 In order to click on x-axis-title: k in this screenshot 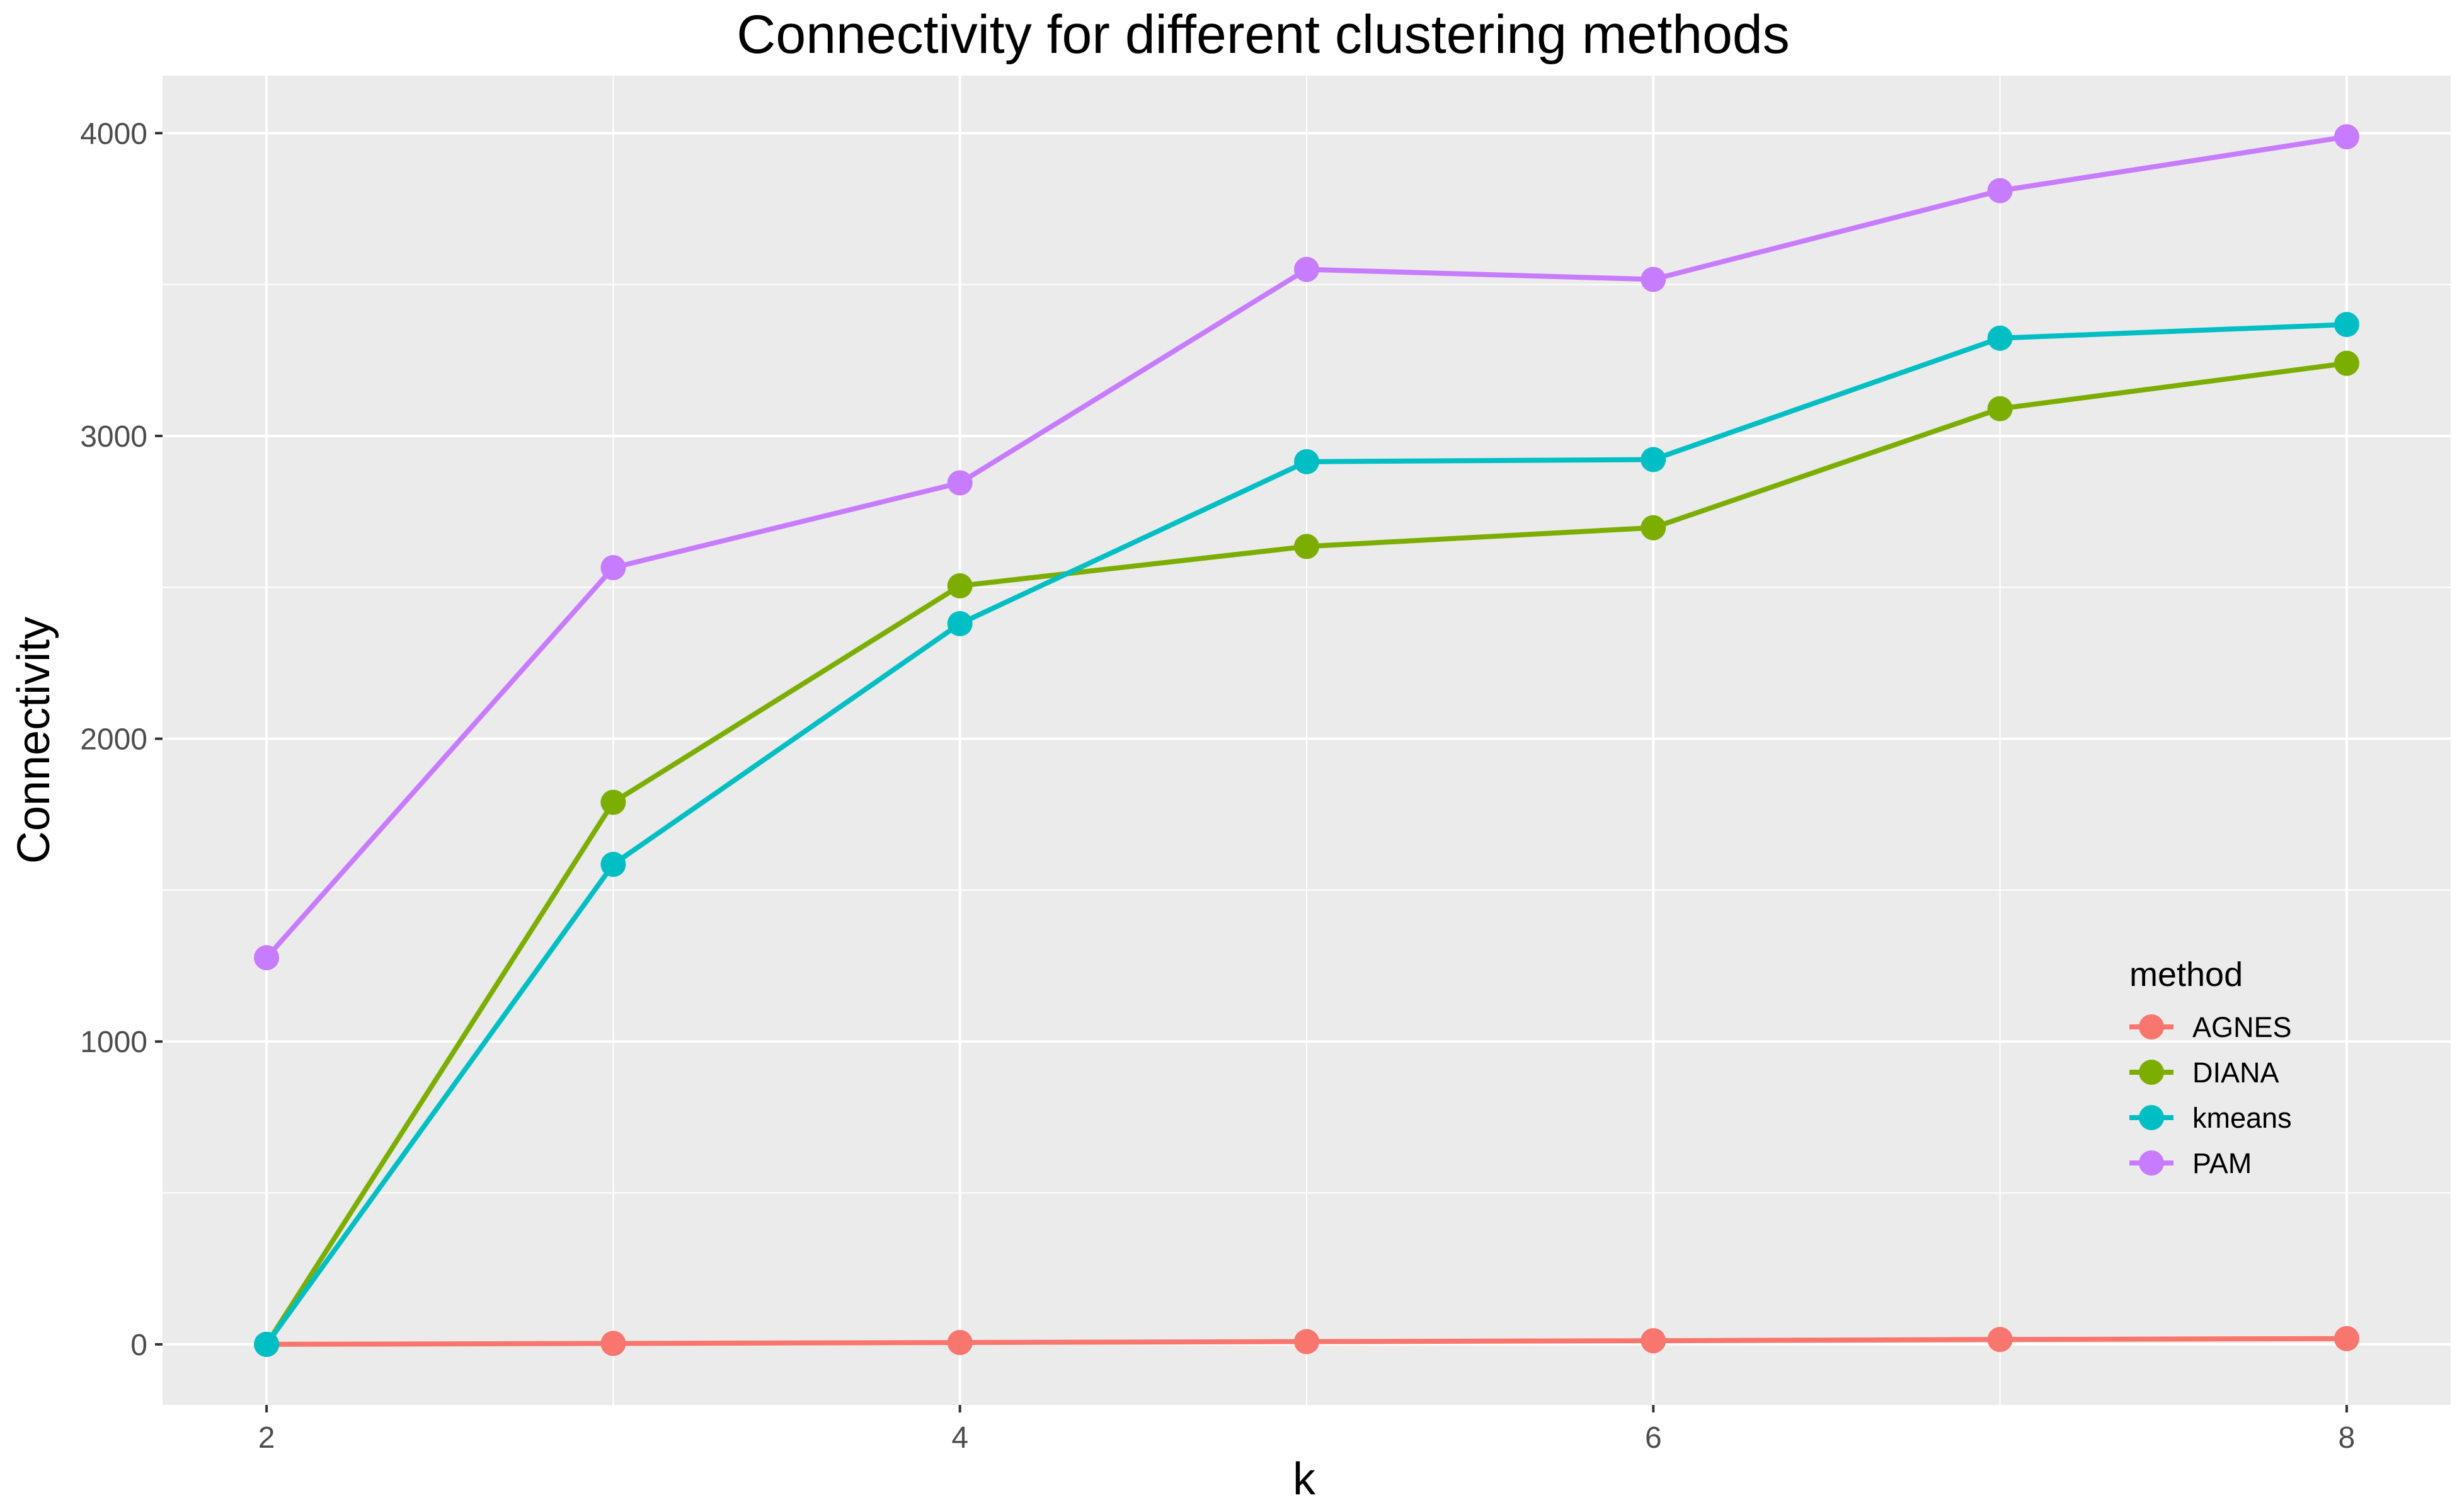, I will do `click(1304, 1479)`.